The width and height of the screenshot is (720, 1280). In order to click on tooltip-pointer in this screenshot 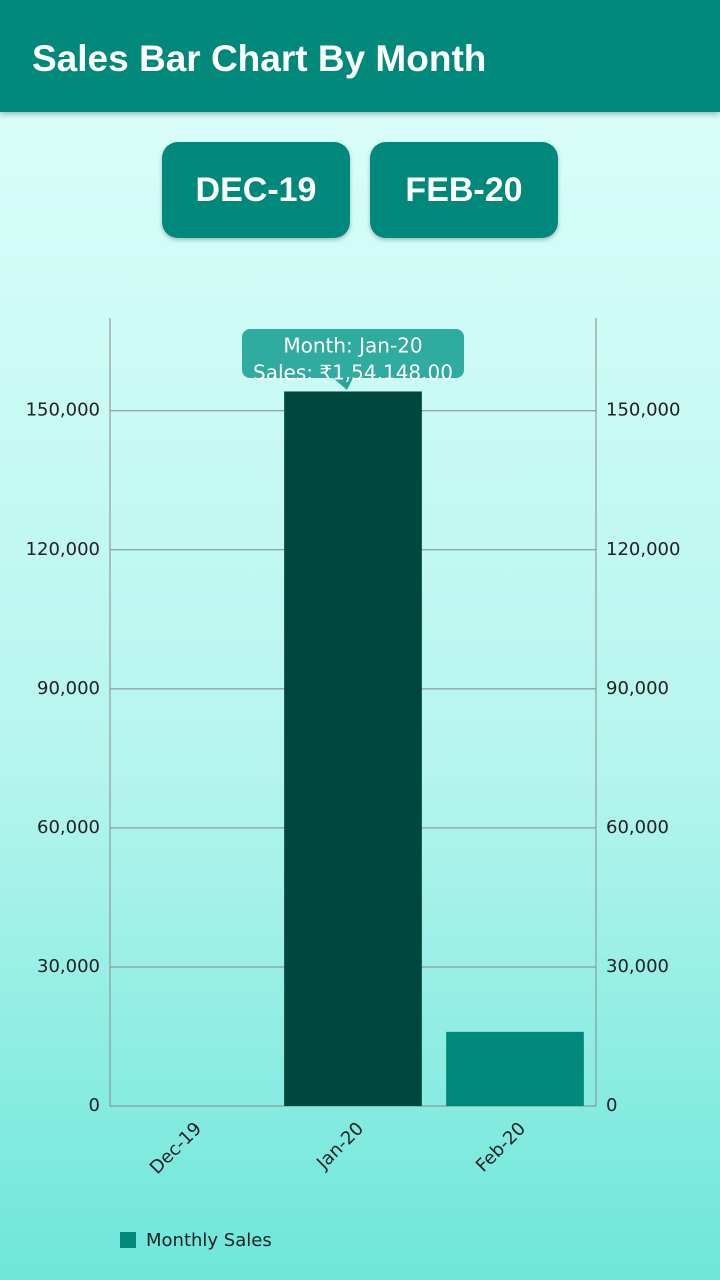, I will do `click(343, 384)`.